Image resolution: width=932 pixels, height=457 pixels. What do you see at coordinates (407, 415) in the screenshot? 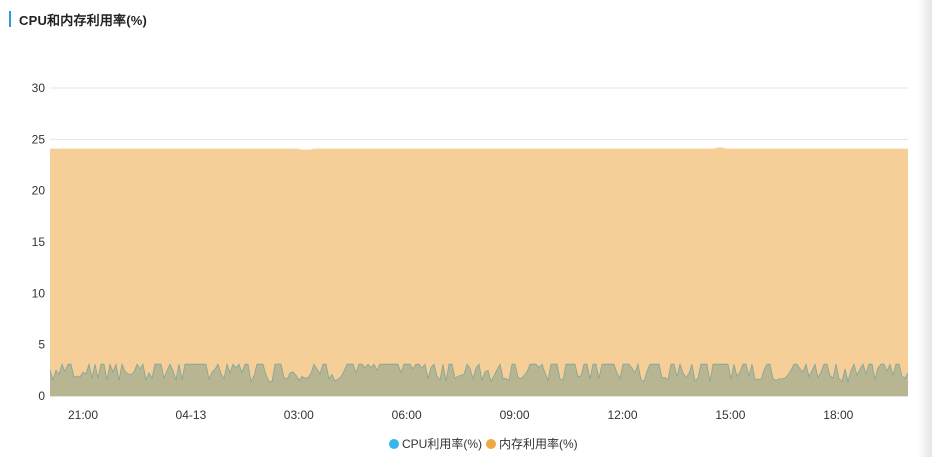
I see `x-tick-label: 06:00` at bounding box center [407, 415].